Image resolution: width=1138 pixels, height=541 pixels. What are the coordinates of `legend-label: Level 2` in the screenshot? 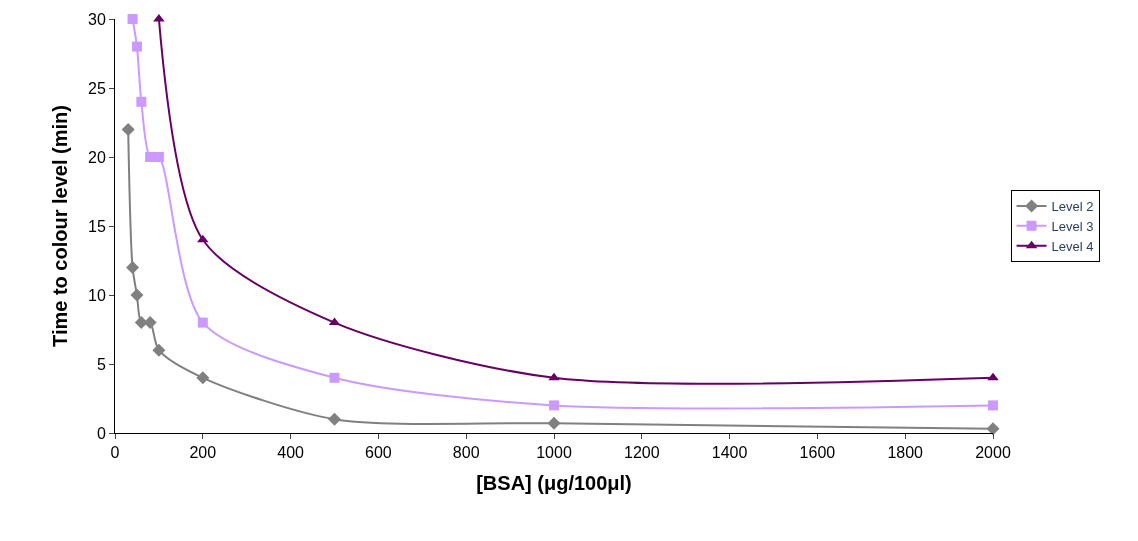 It's located at (1072, 207).